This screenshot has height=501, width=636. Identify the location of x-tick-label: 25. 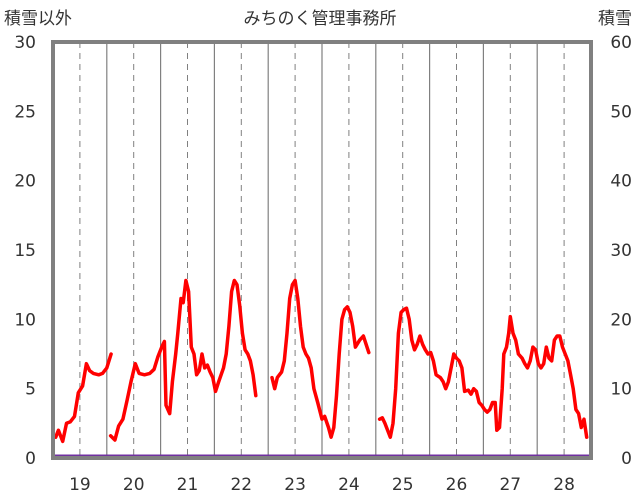
(403, 485).